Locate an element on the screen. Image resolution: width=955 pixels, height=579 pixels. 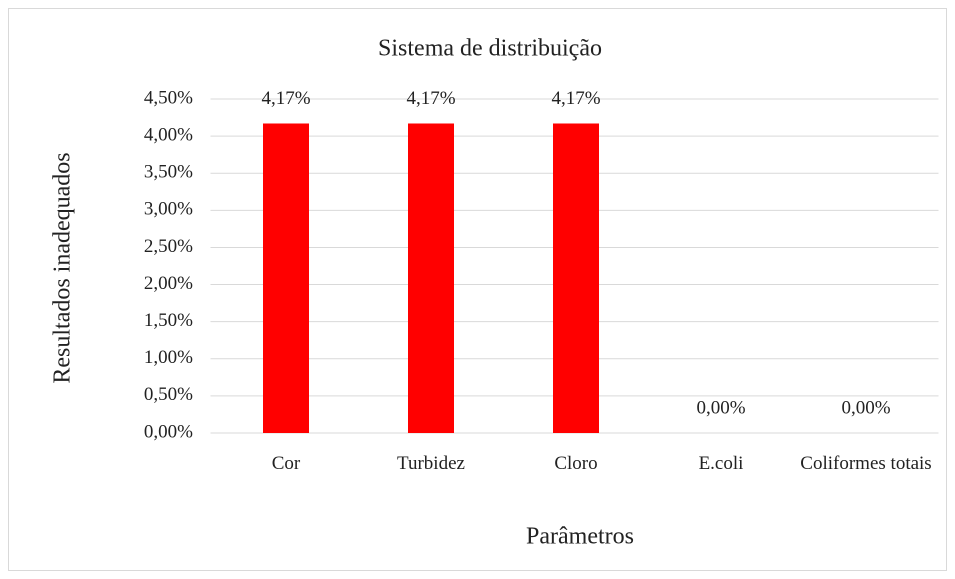
x-axis-title: Parâmetros is located at coordinates (580, 537).